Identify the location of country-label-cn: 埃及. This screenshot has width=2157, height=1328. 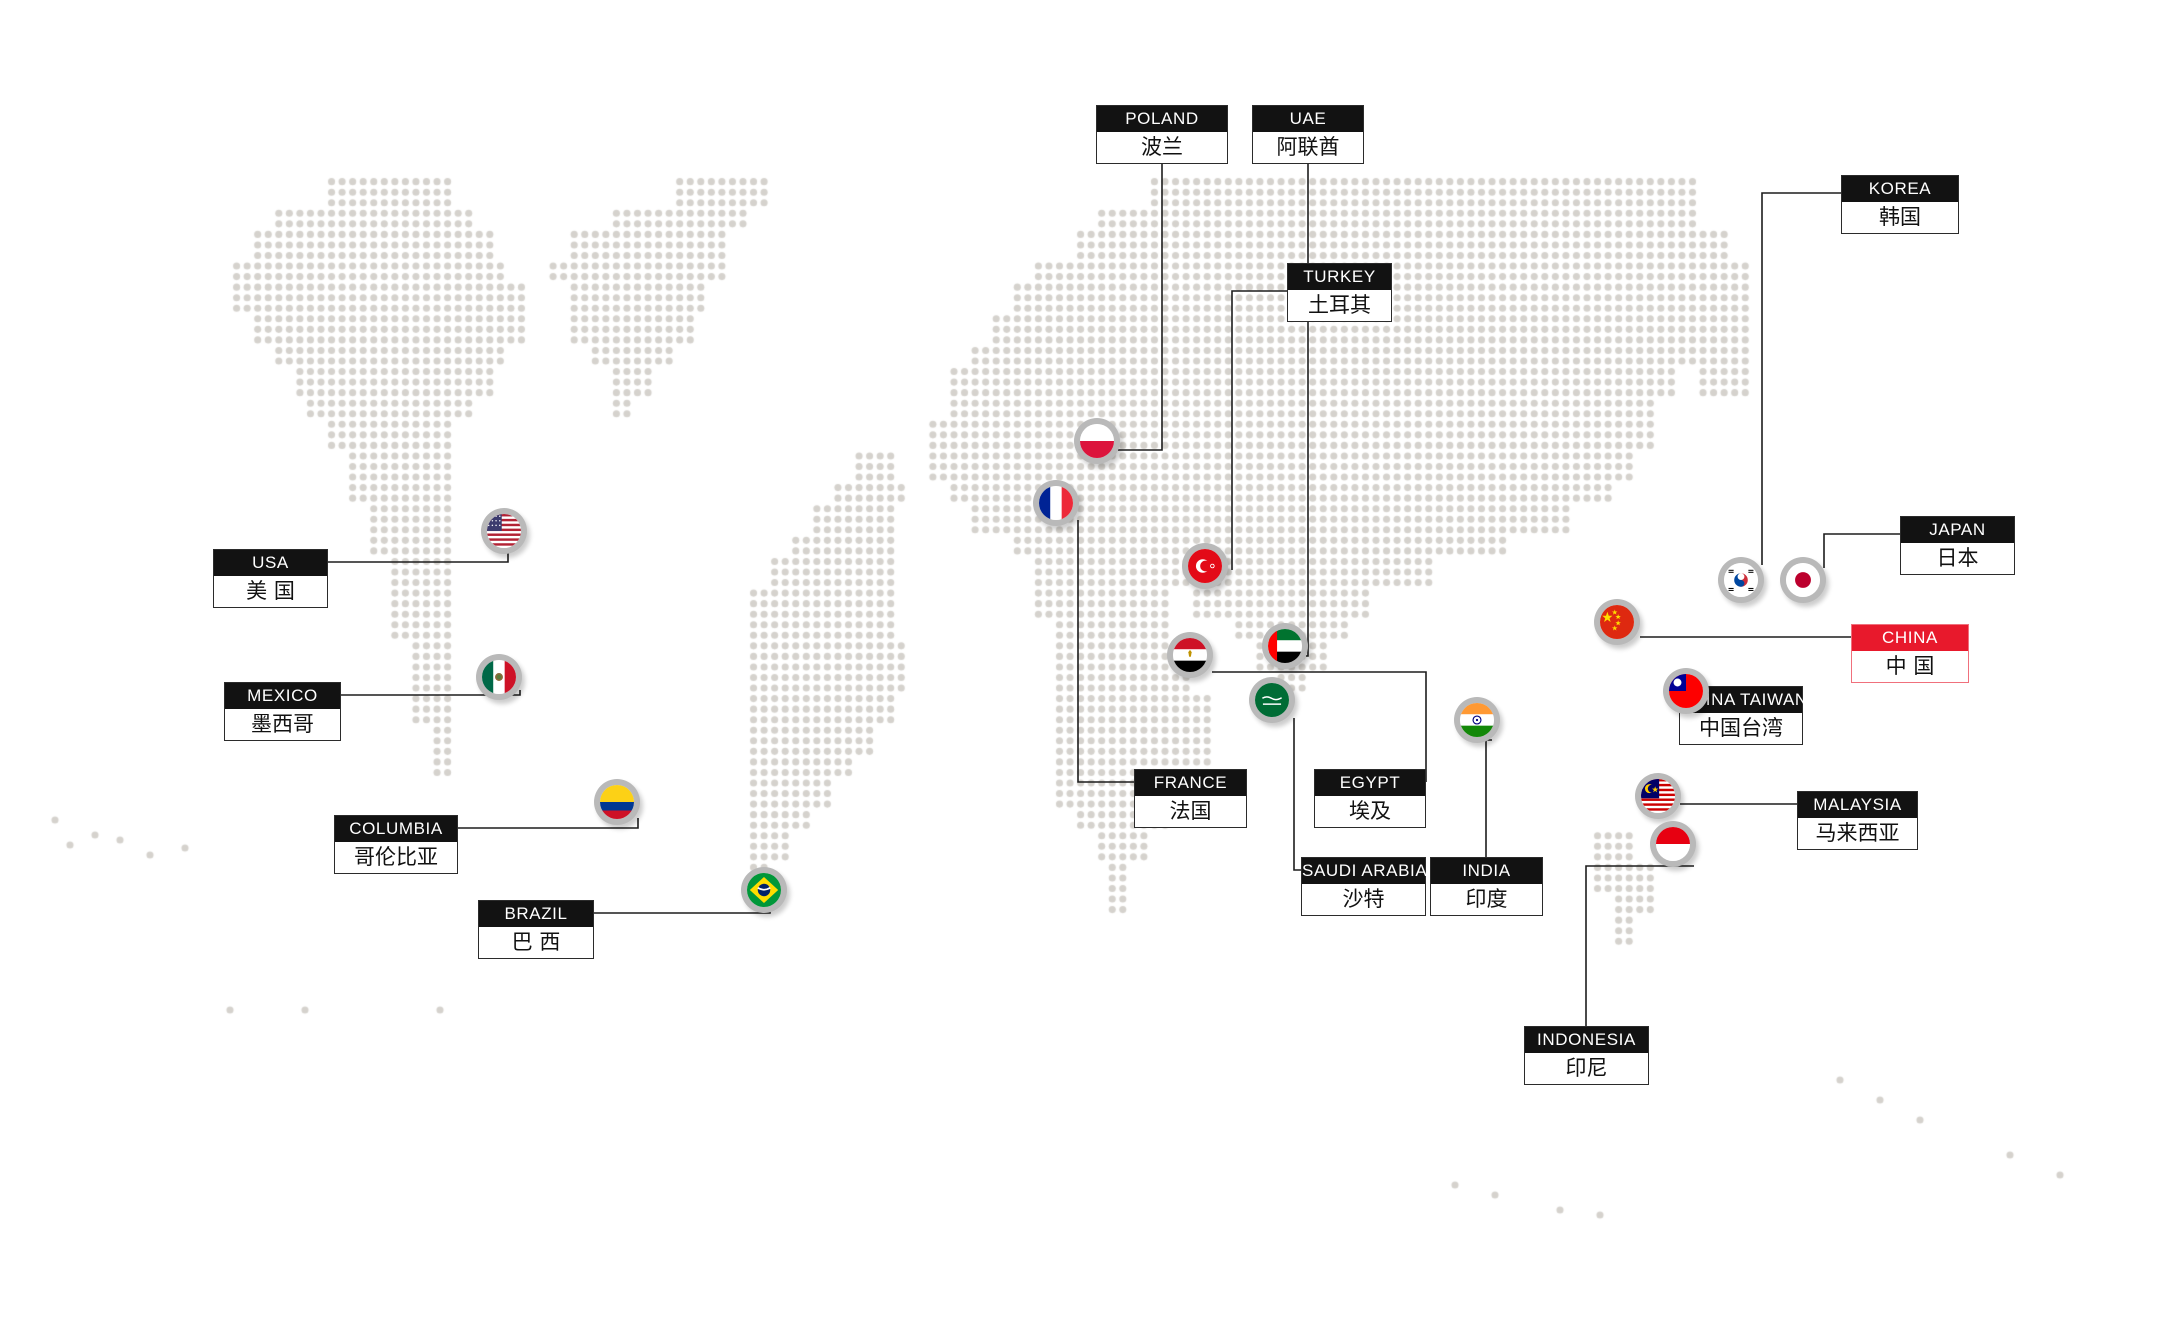
(1370, 811).